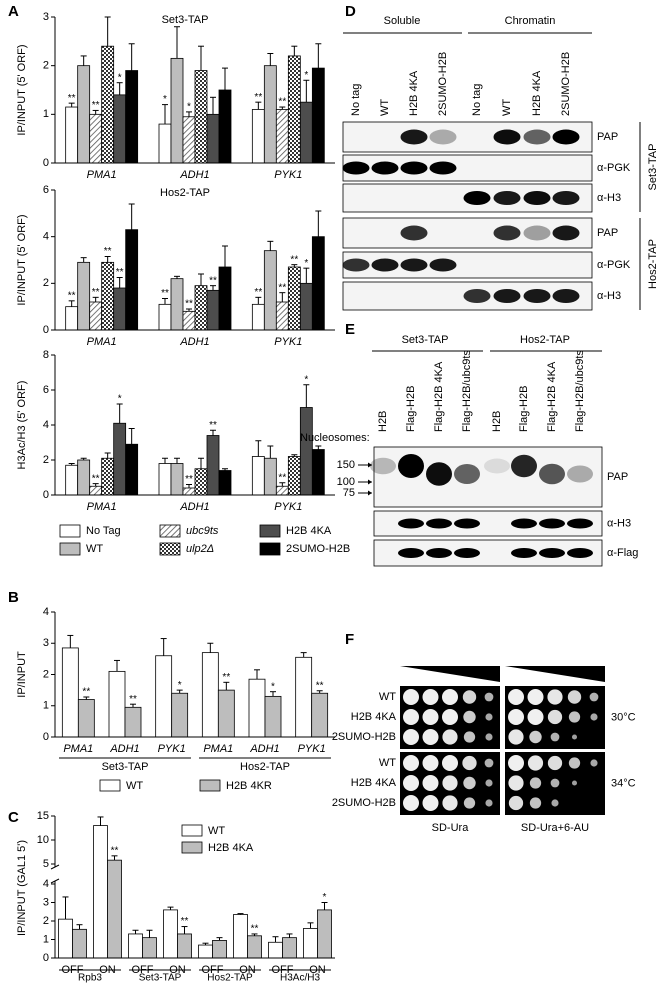  I want to click on lane-label: Flag-H2B/ubc9ts, so click(467, 391).